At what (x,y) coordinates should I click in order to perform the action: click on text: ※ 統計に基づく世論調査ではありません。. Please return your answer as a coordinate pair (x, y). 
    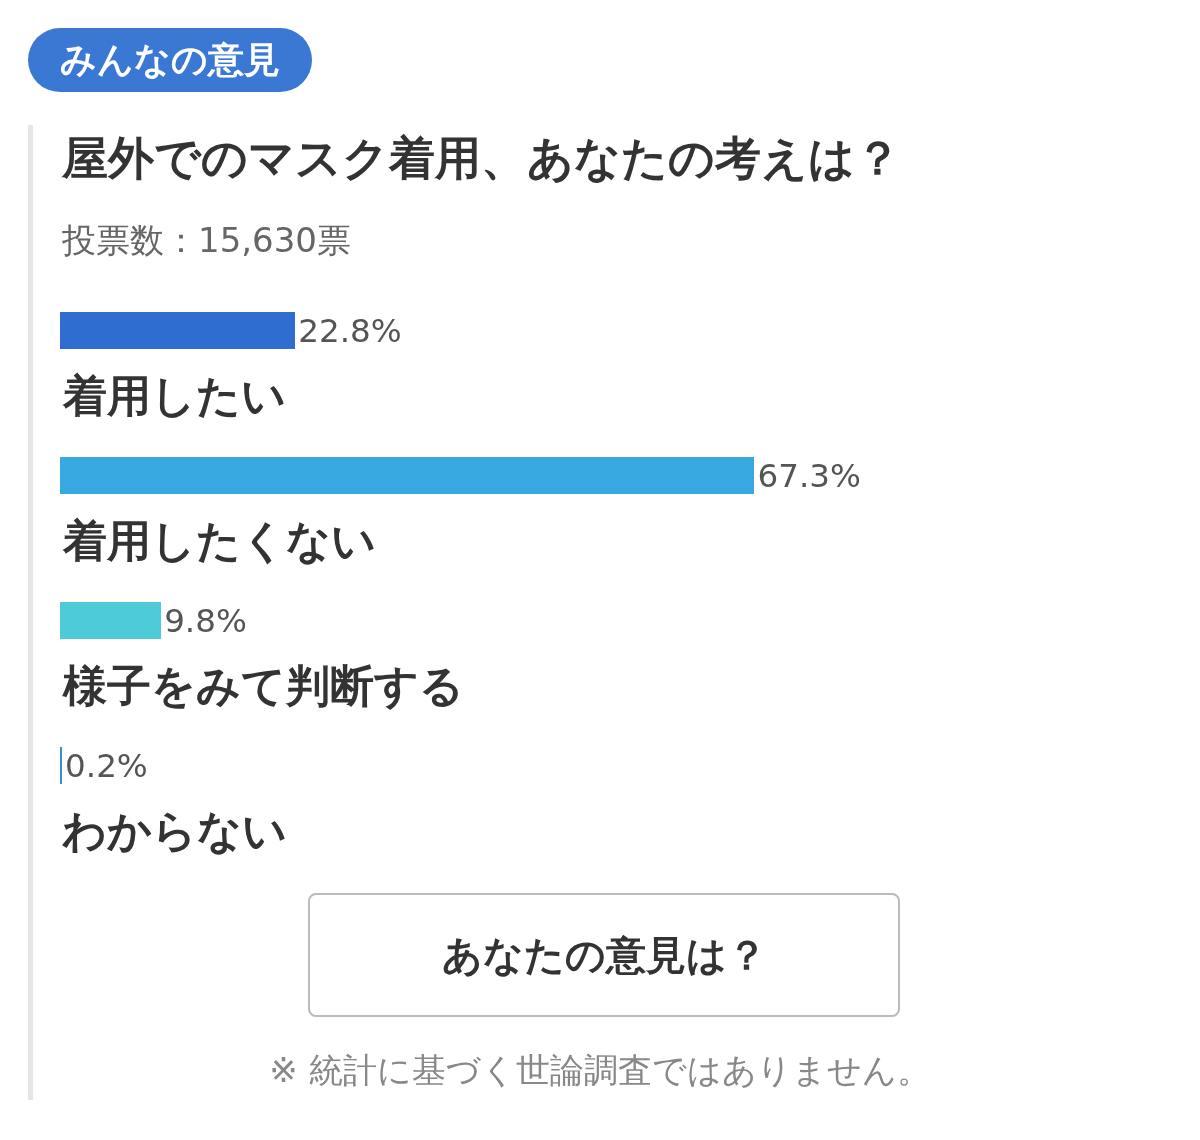
    Looking at the image, I should click on (600, 1070).